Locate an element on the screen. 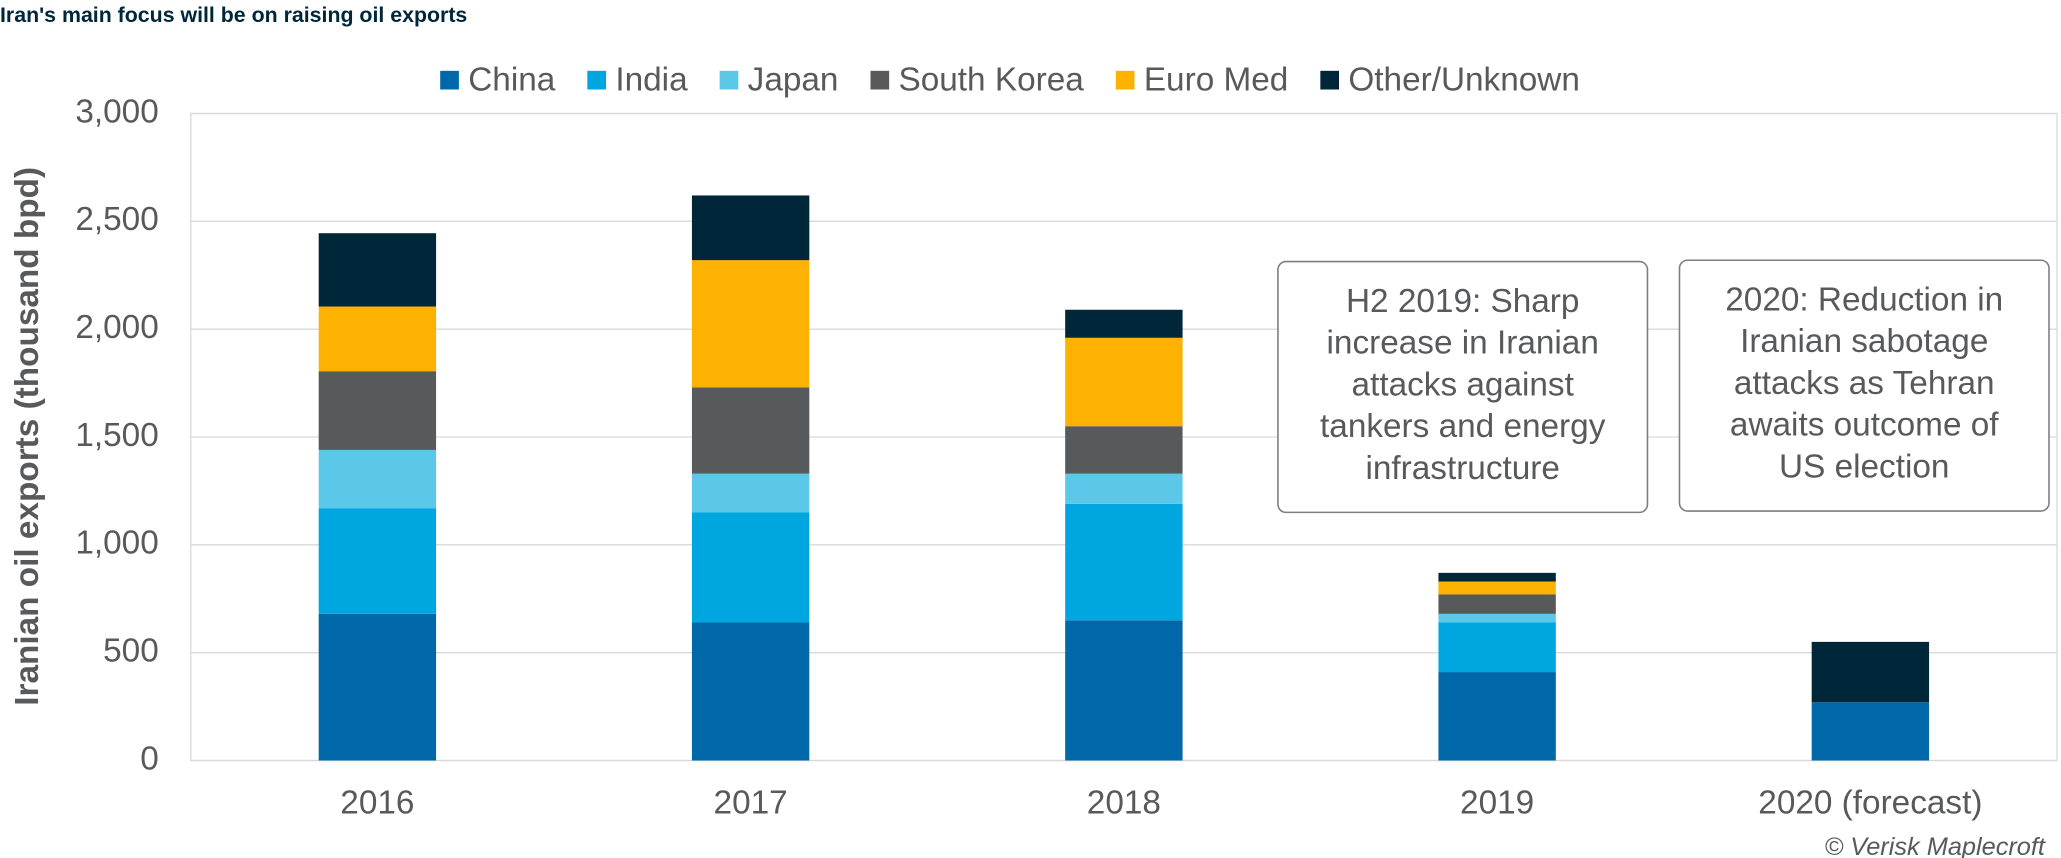 The height and width of the screenshot is (858, 2061). y-axis-label: Iranian oil exports (thousand bpd) is located at coordinates (27, 436).